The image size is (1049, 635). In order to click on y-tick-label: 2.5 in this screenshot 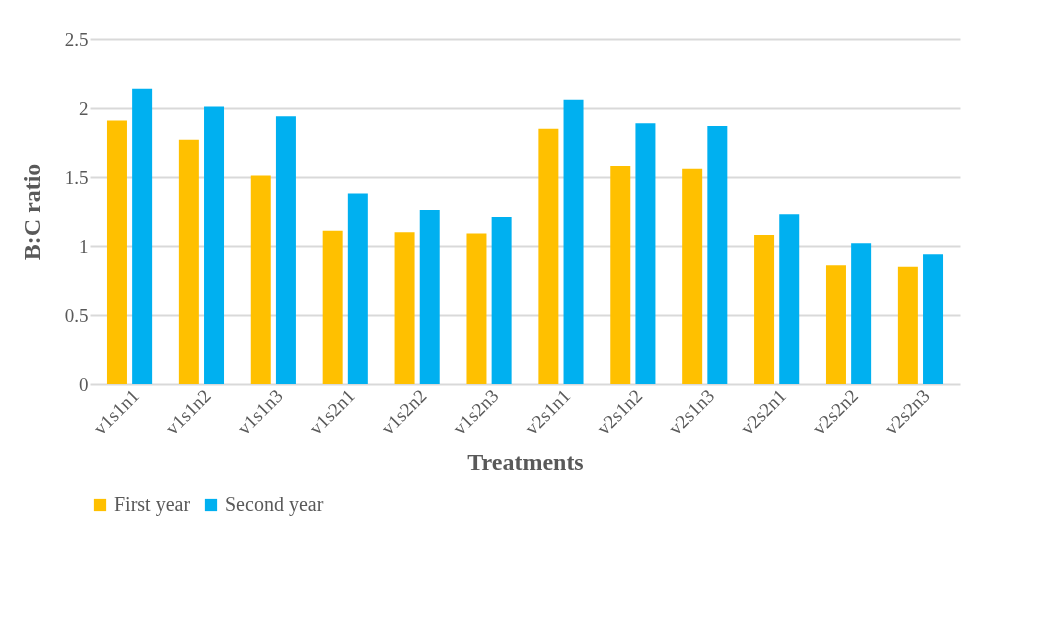, I will do `click(76, 39)`.